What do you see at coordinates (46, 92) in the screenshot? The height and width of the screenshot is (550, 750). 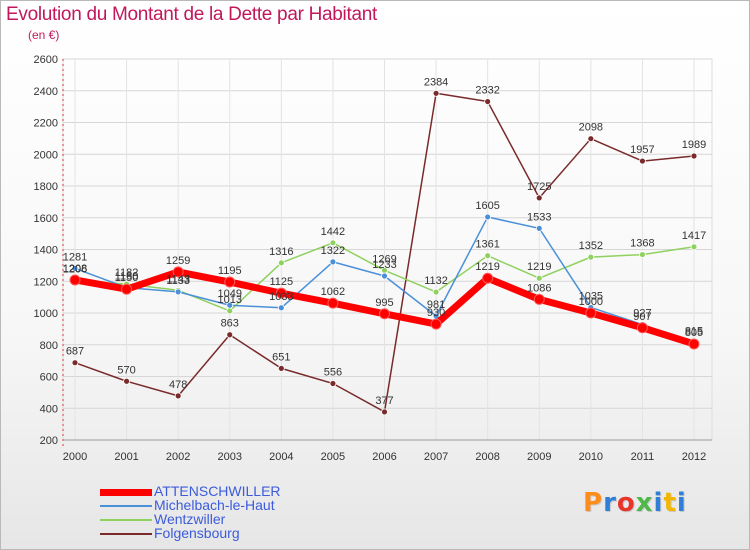 I see `y-tick-label: 2400` at bounding box center [46, 92].